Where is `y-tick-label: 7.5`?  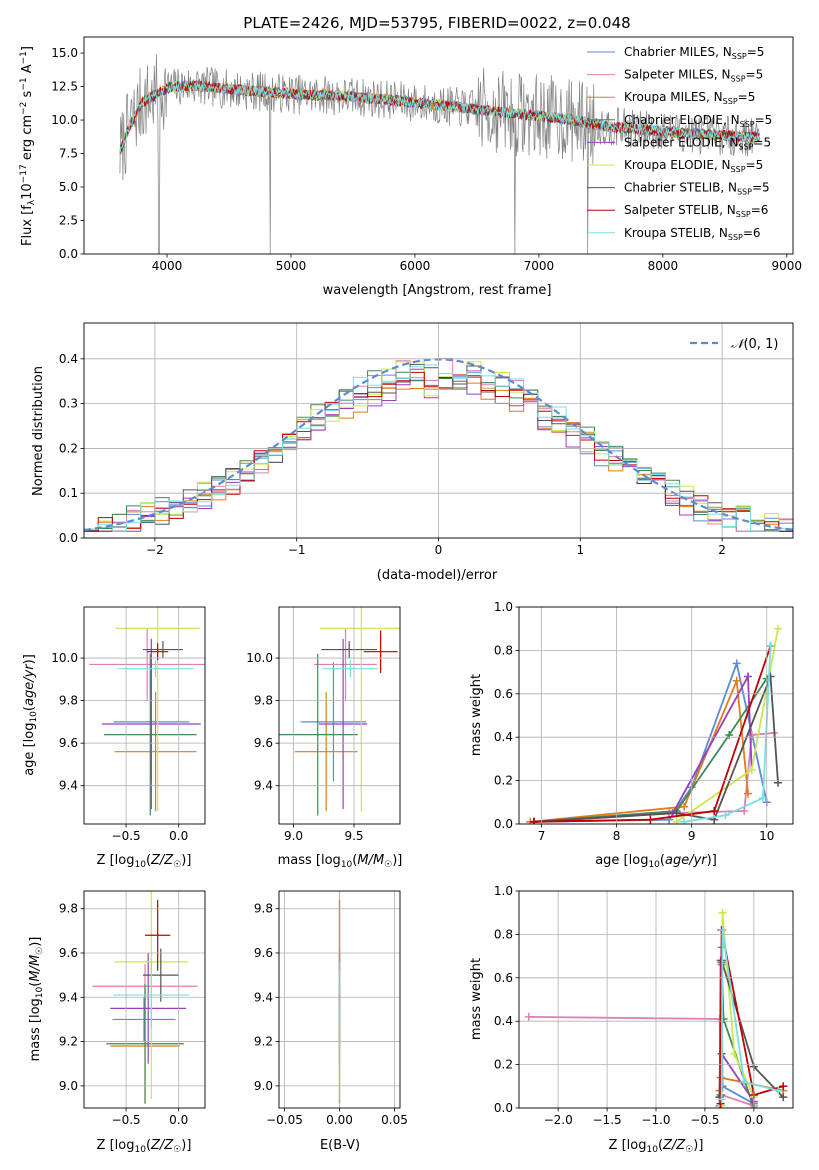 y-tick-label: 7.5 is located at coordinates (68, 154).